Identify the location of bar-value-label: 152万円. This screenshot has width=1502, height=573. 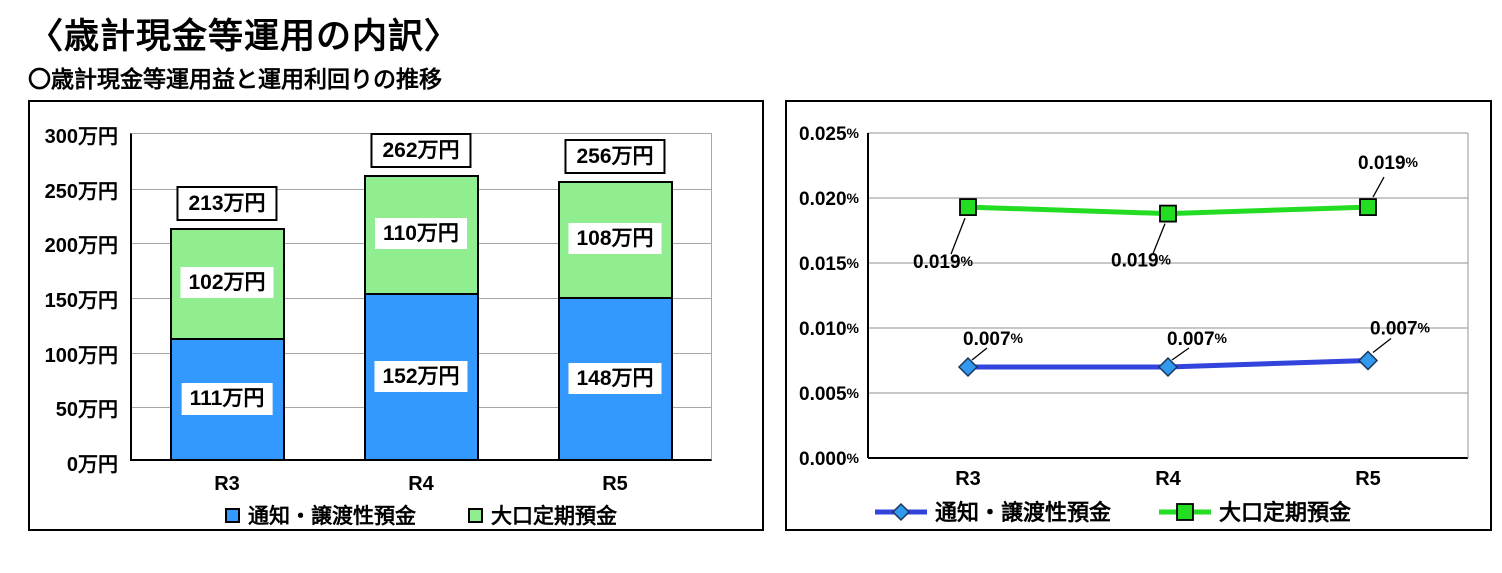
(421, 376).